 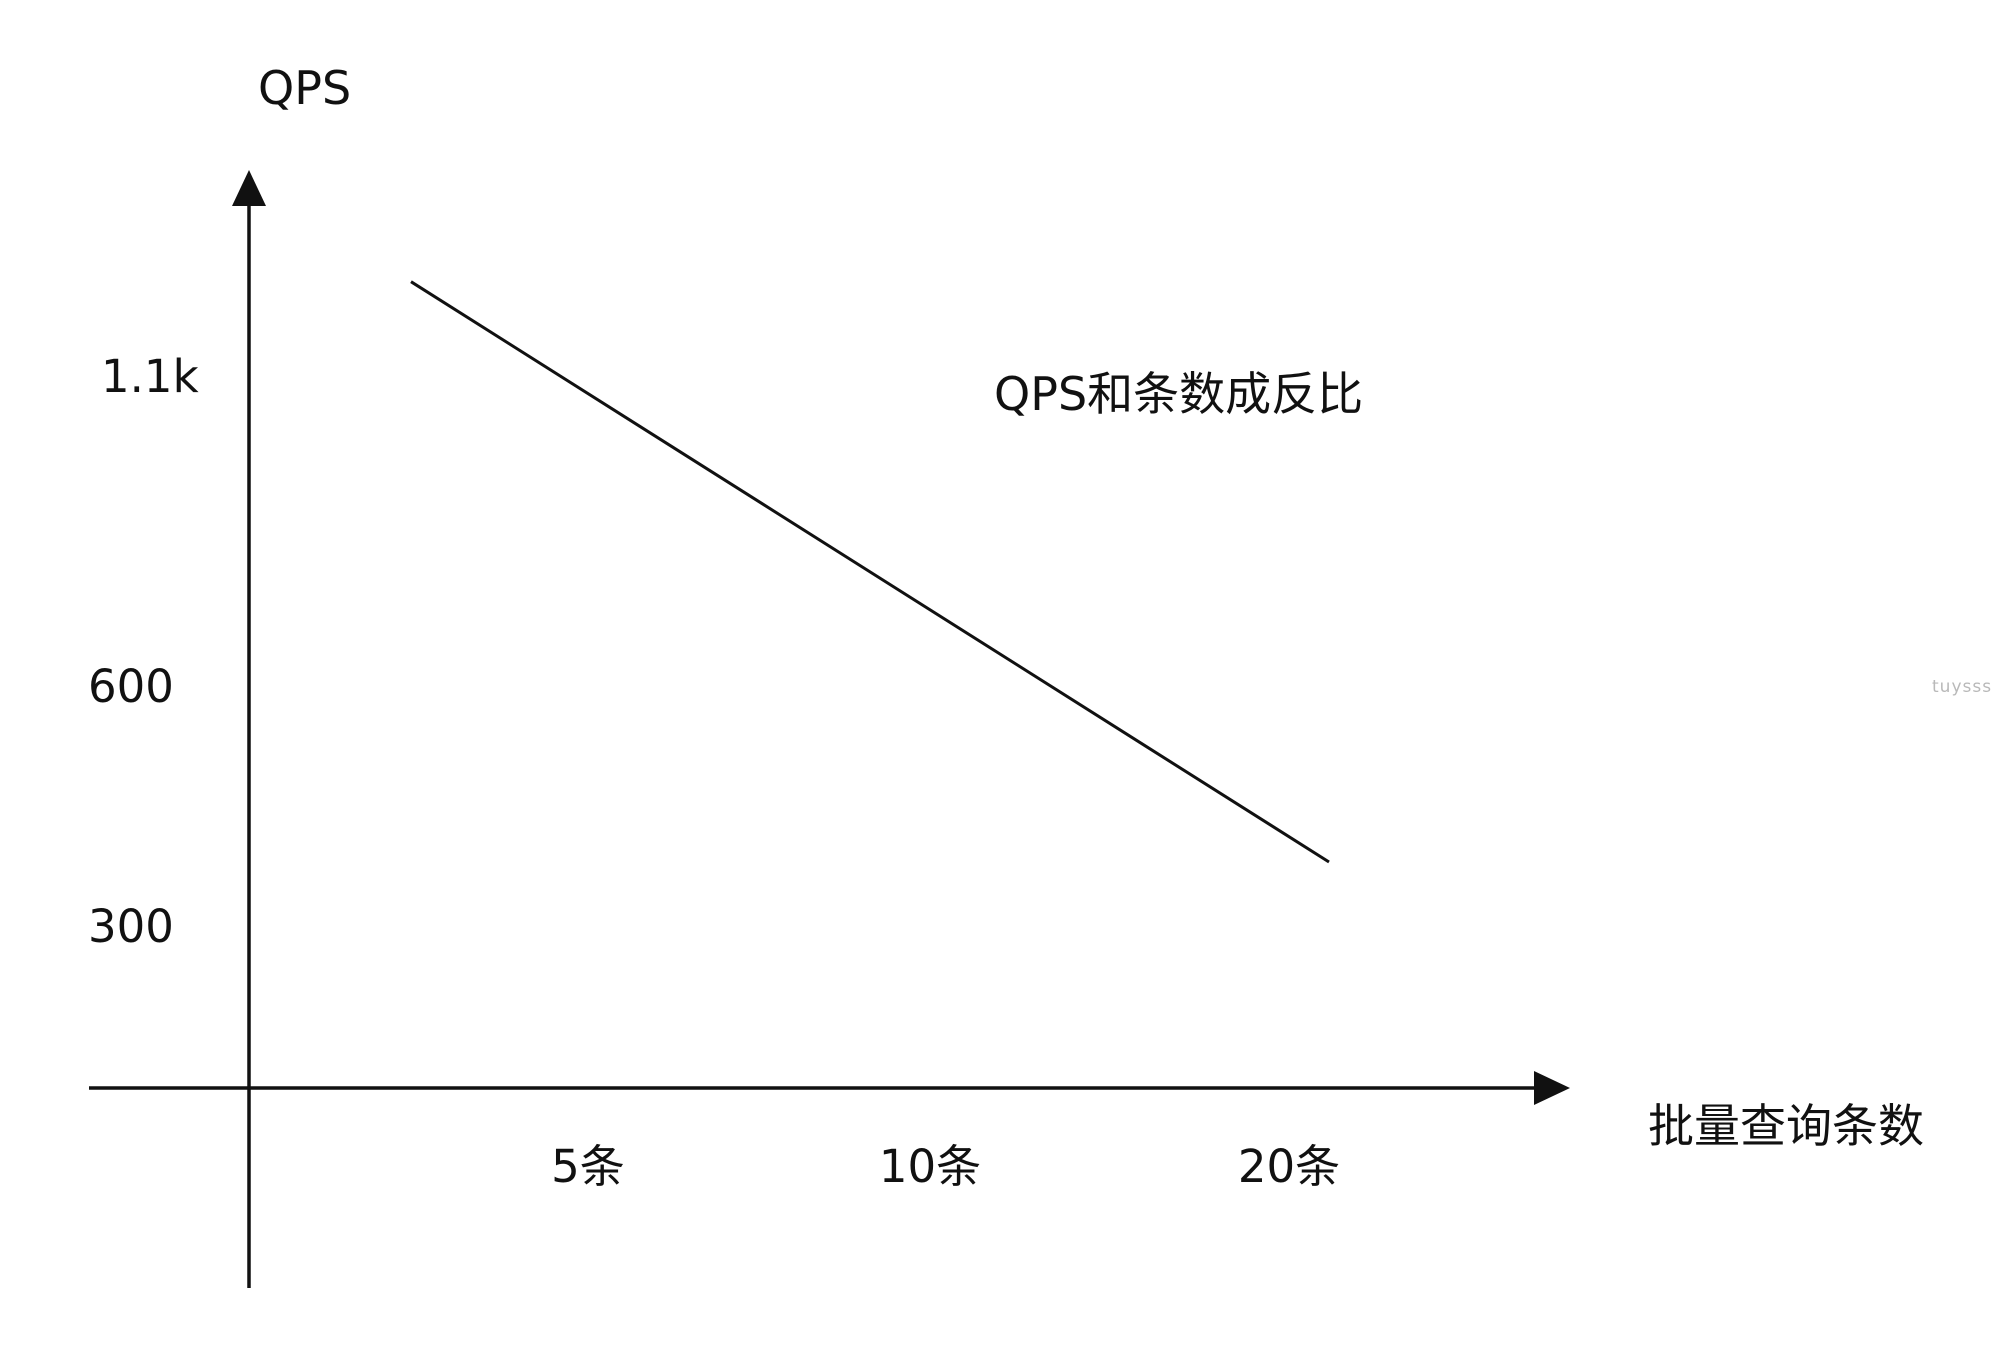 What do you see at coordinates (1178, 394) in the screenshot?
I see `chart-annotation: QPS和条数成反比` at bounding box center [1178, 394].